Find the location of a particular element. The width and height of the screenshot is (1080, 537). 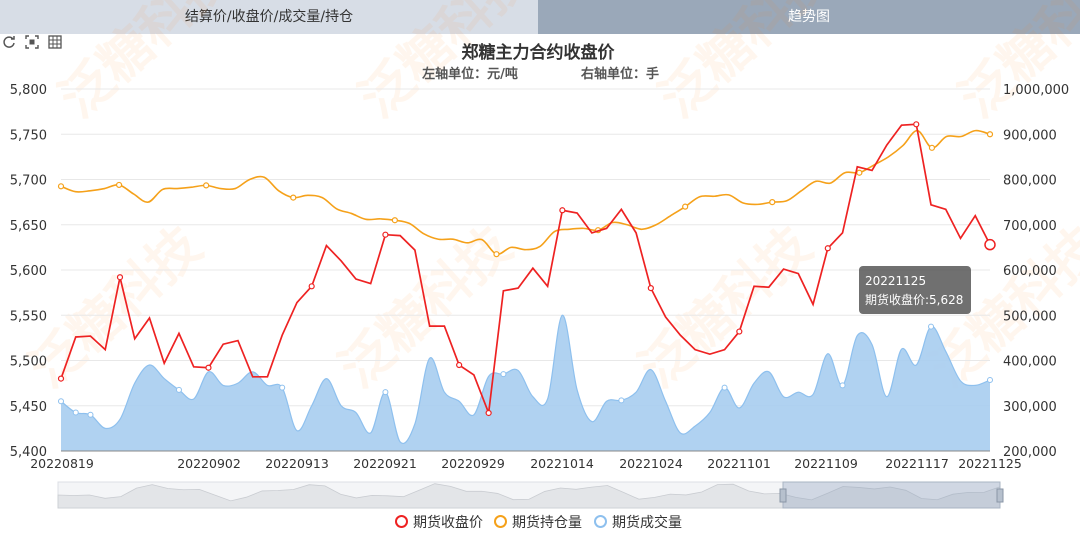

chart-title: 郑糖主力合约收盘价 is located at coordinates (539, 52).